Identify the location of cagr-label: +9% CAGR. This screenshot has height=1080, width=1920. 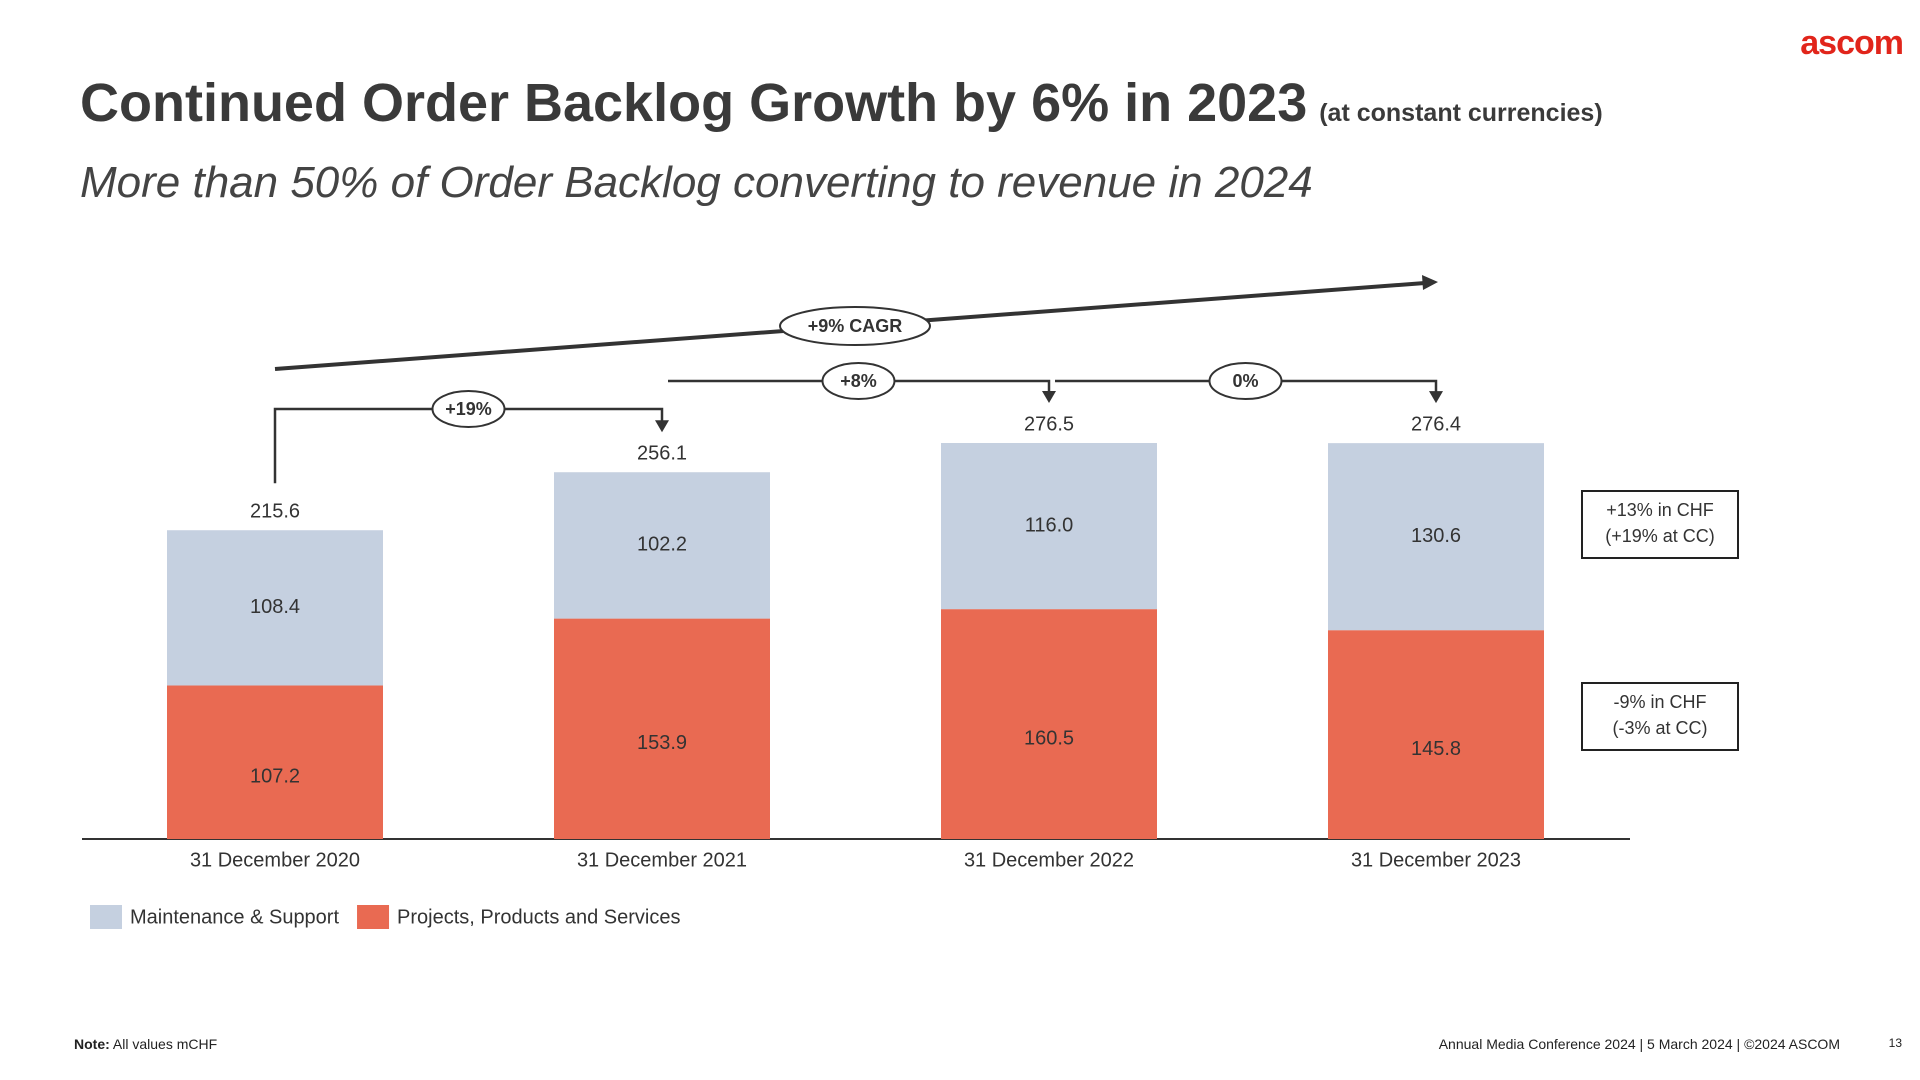
(855, 326).